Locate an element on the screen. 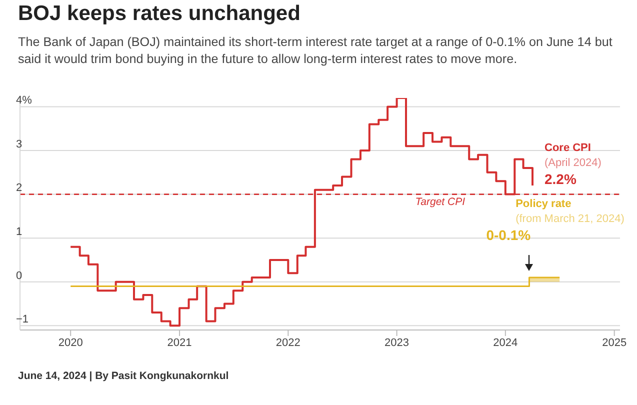 The image size is (637, 405). y-tick-label: −1 is located at coordinates (22, 320).